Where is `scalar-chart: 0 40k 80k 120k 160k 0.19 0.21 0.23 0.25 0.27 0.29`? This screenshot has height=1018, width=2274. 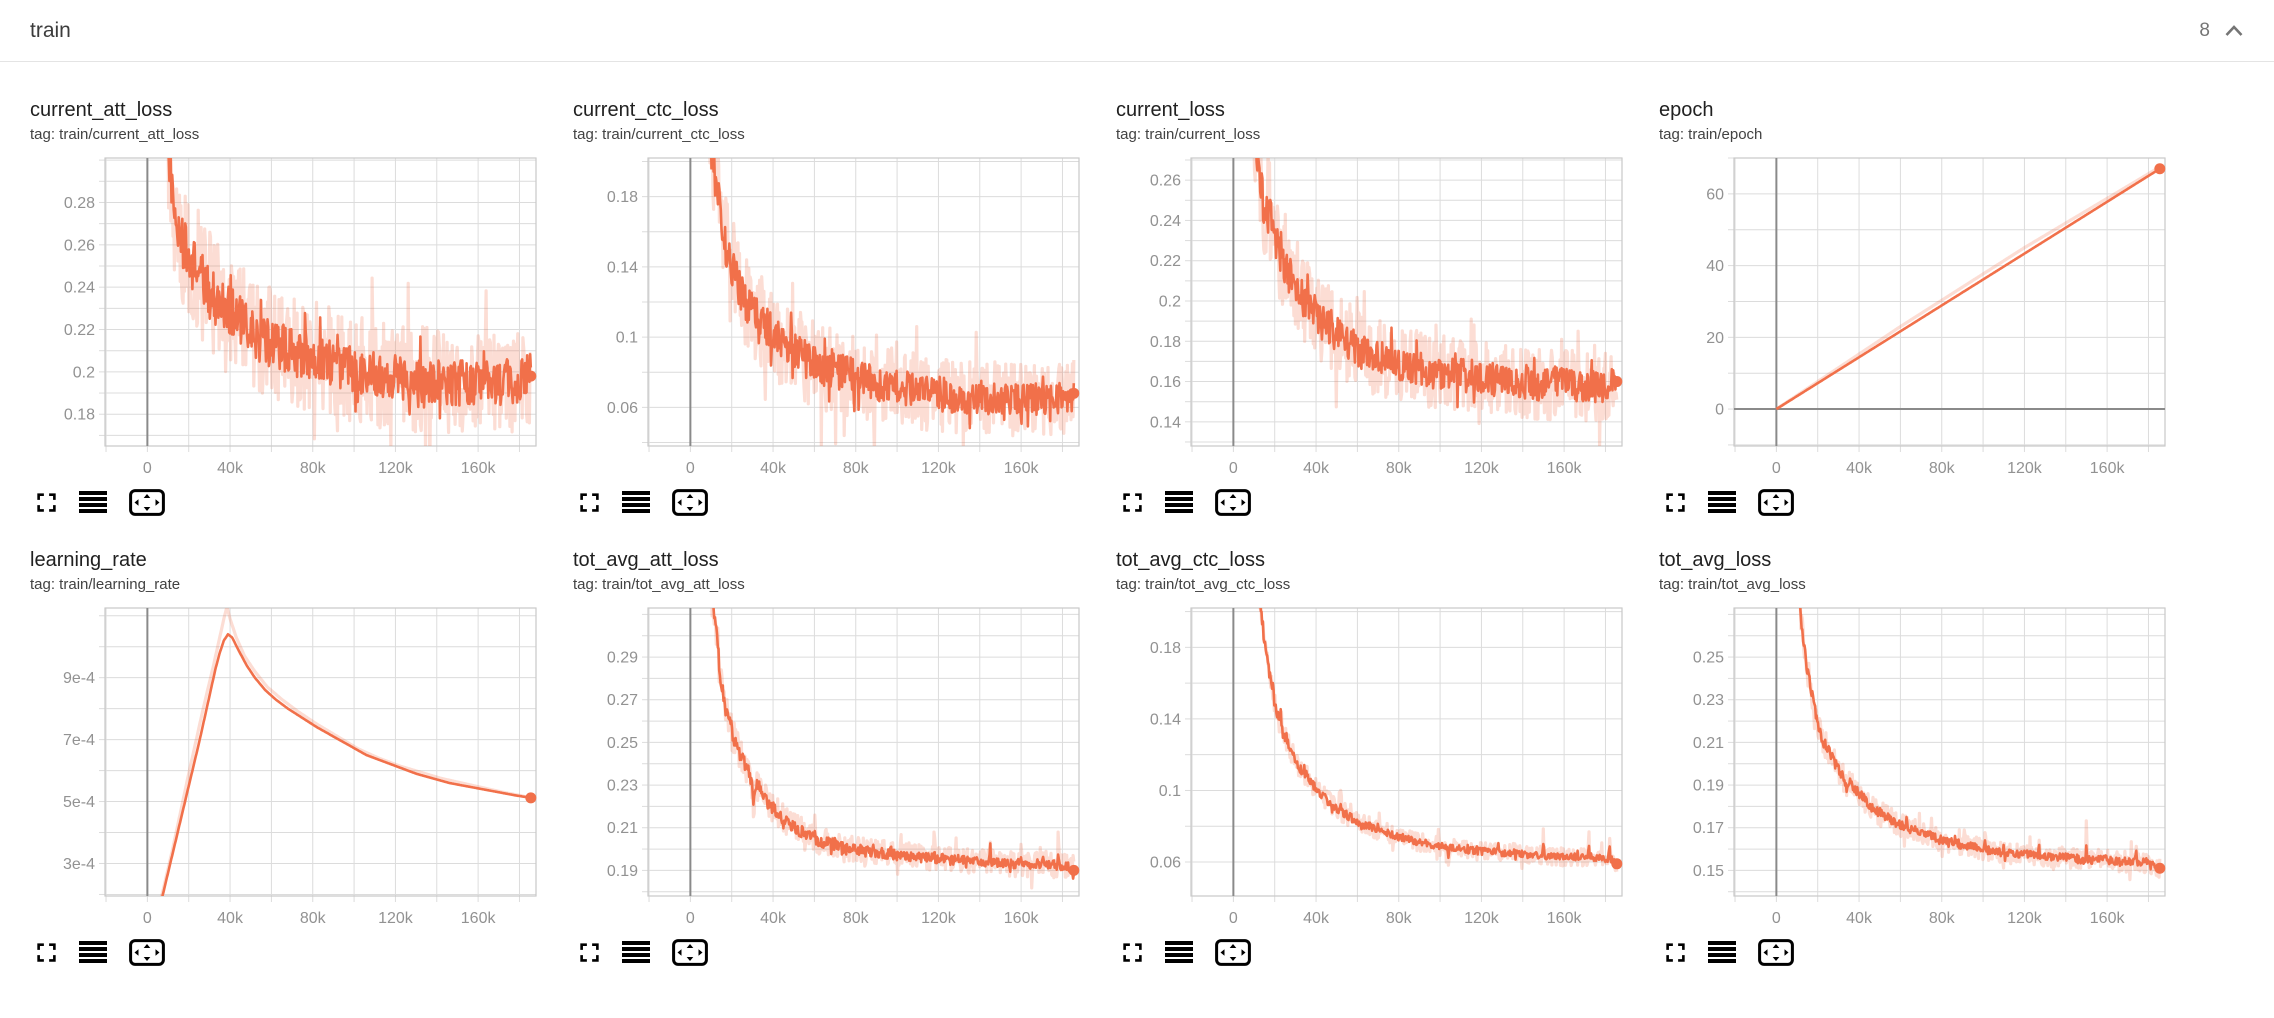 scalar-chart: 0 40k 80k 120k 160k 0.19 0.21 0.23 0.25 0.27 0.29 is located at coordinates (838, 766).